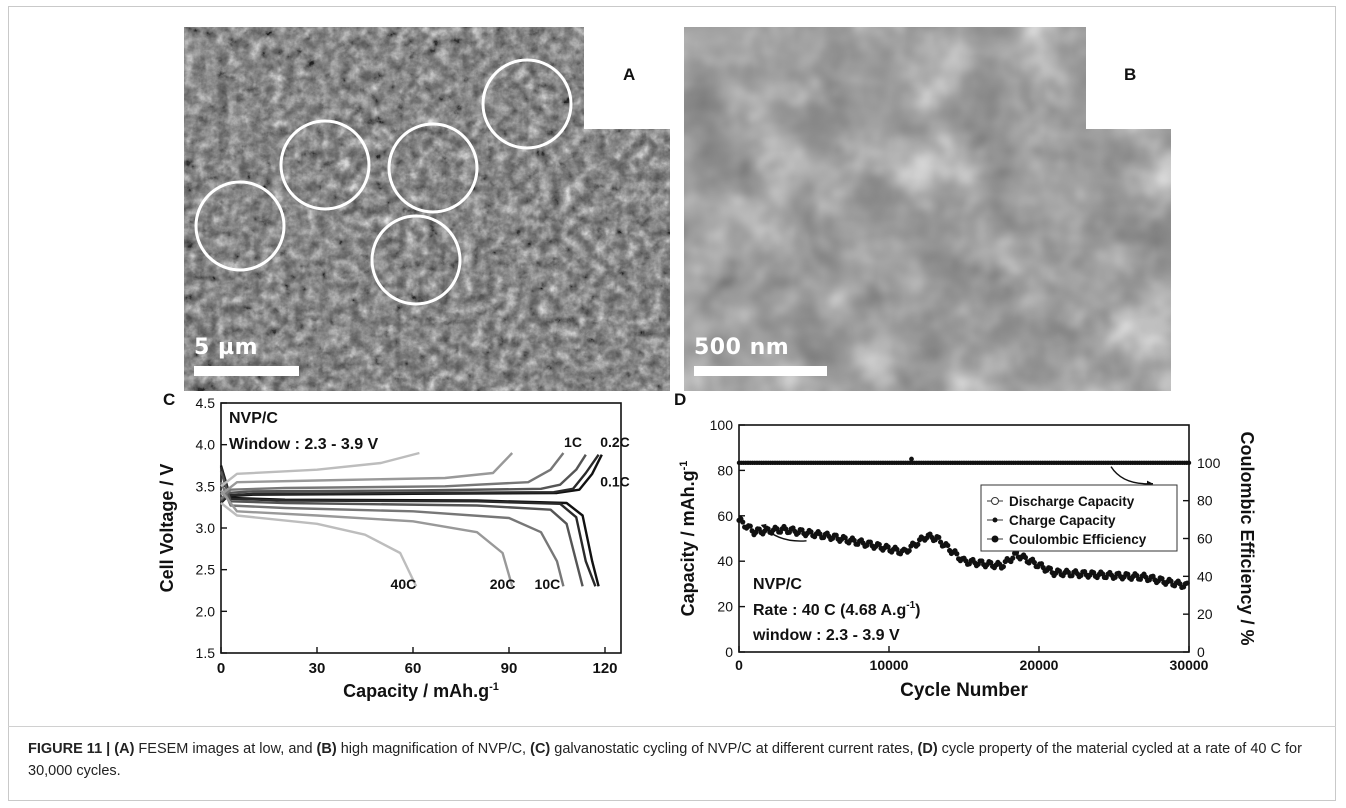 The image size is (1346, 808). What do you see at coordinates (1130, 74) in the screenshot?
I see `panel-letter-b: B` at bounding box center [1130, 74].